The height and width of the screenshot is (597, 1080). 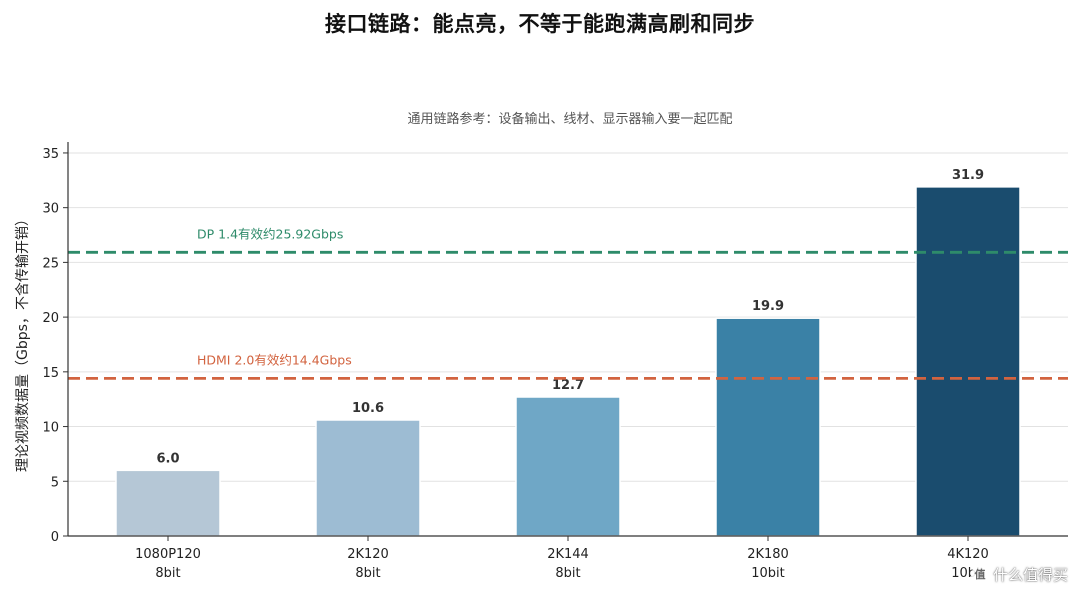 What do you see at coordinates (1030, 575) in the screenshot?
I see `watermark-text: 什么值得买` at bounding box center [1030, 575].